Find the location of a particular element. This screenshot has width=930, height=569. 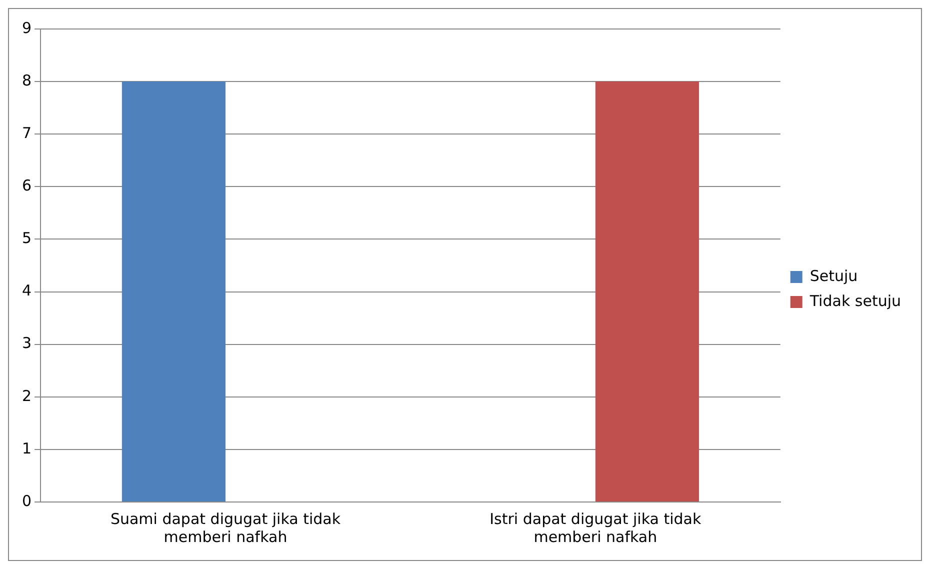

y-tick-label: 8 is located at coordinates (27, 80).